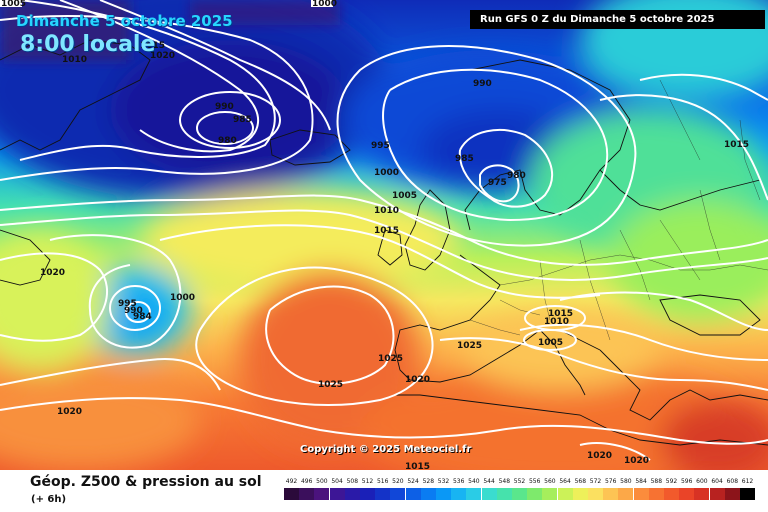 This screenshot has width=768, height=512. What do you see at coordinates (367, 481) in the screenshot?
I see `legend-label: 512` at bounding box center [367, 481].